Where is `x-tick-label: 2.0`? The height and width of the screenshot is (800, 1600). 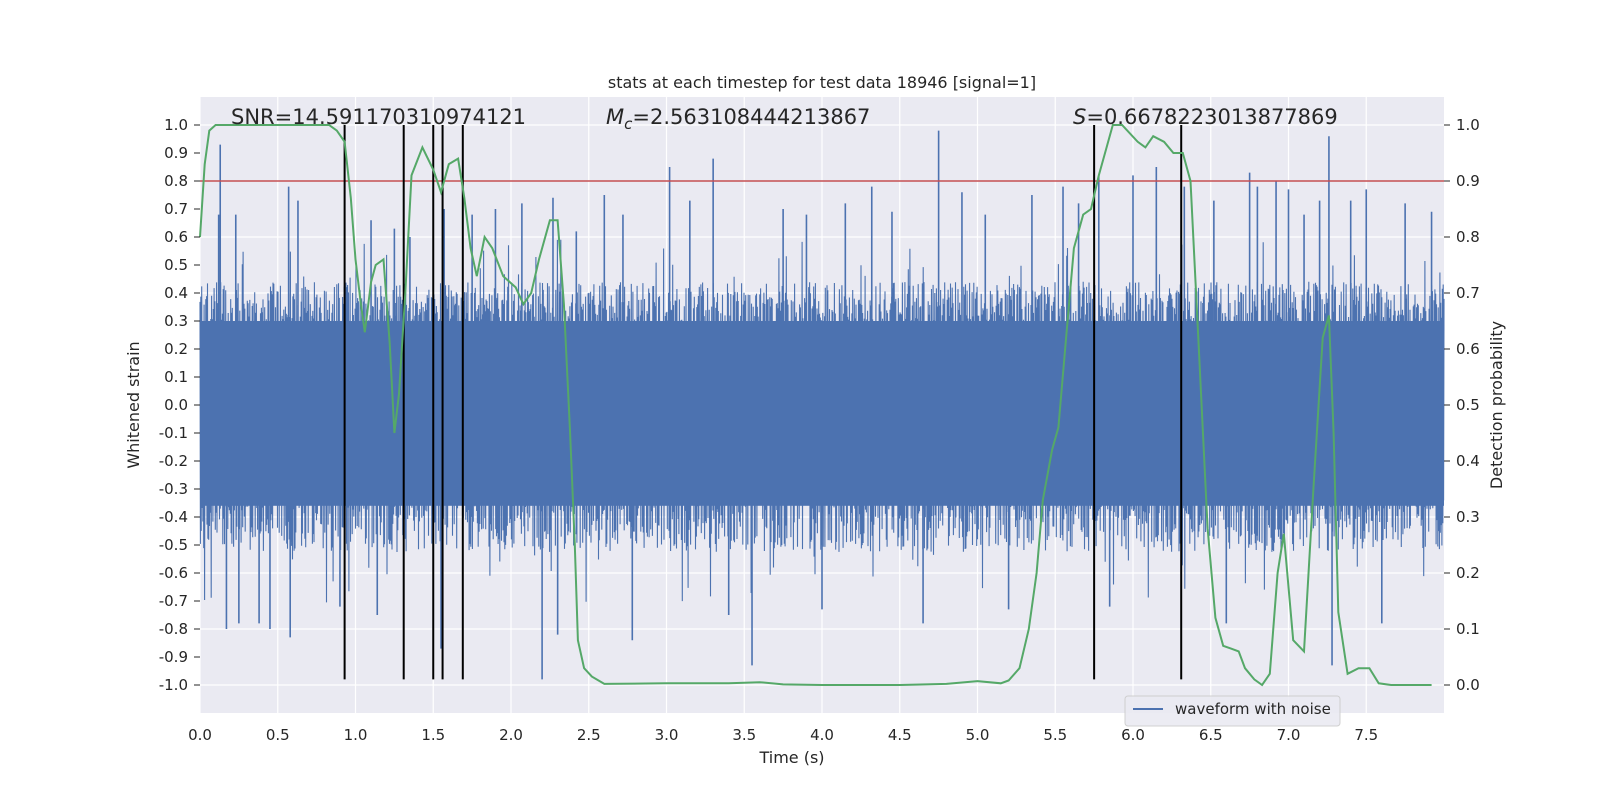 x-tick-label: 2.0 is located at coordinates (511, 735).